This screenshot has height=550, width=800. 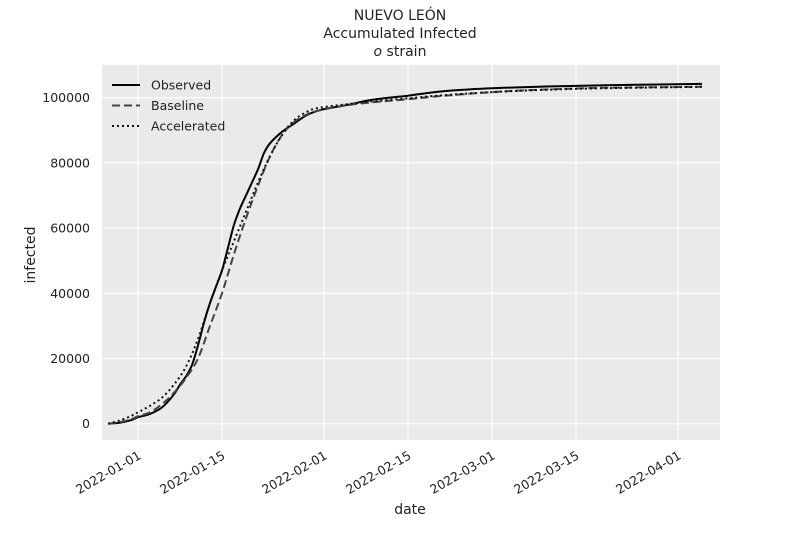 What do you see at coordinates (66, 97) in the screenshot?
I see `y-tick-label: 100000` at bounding box center [66, 97].